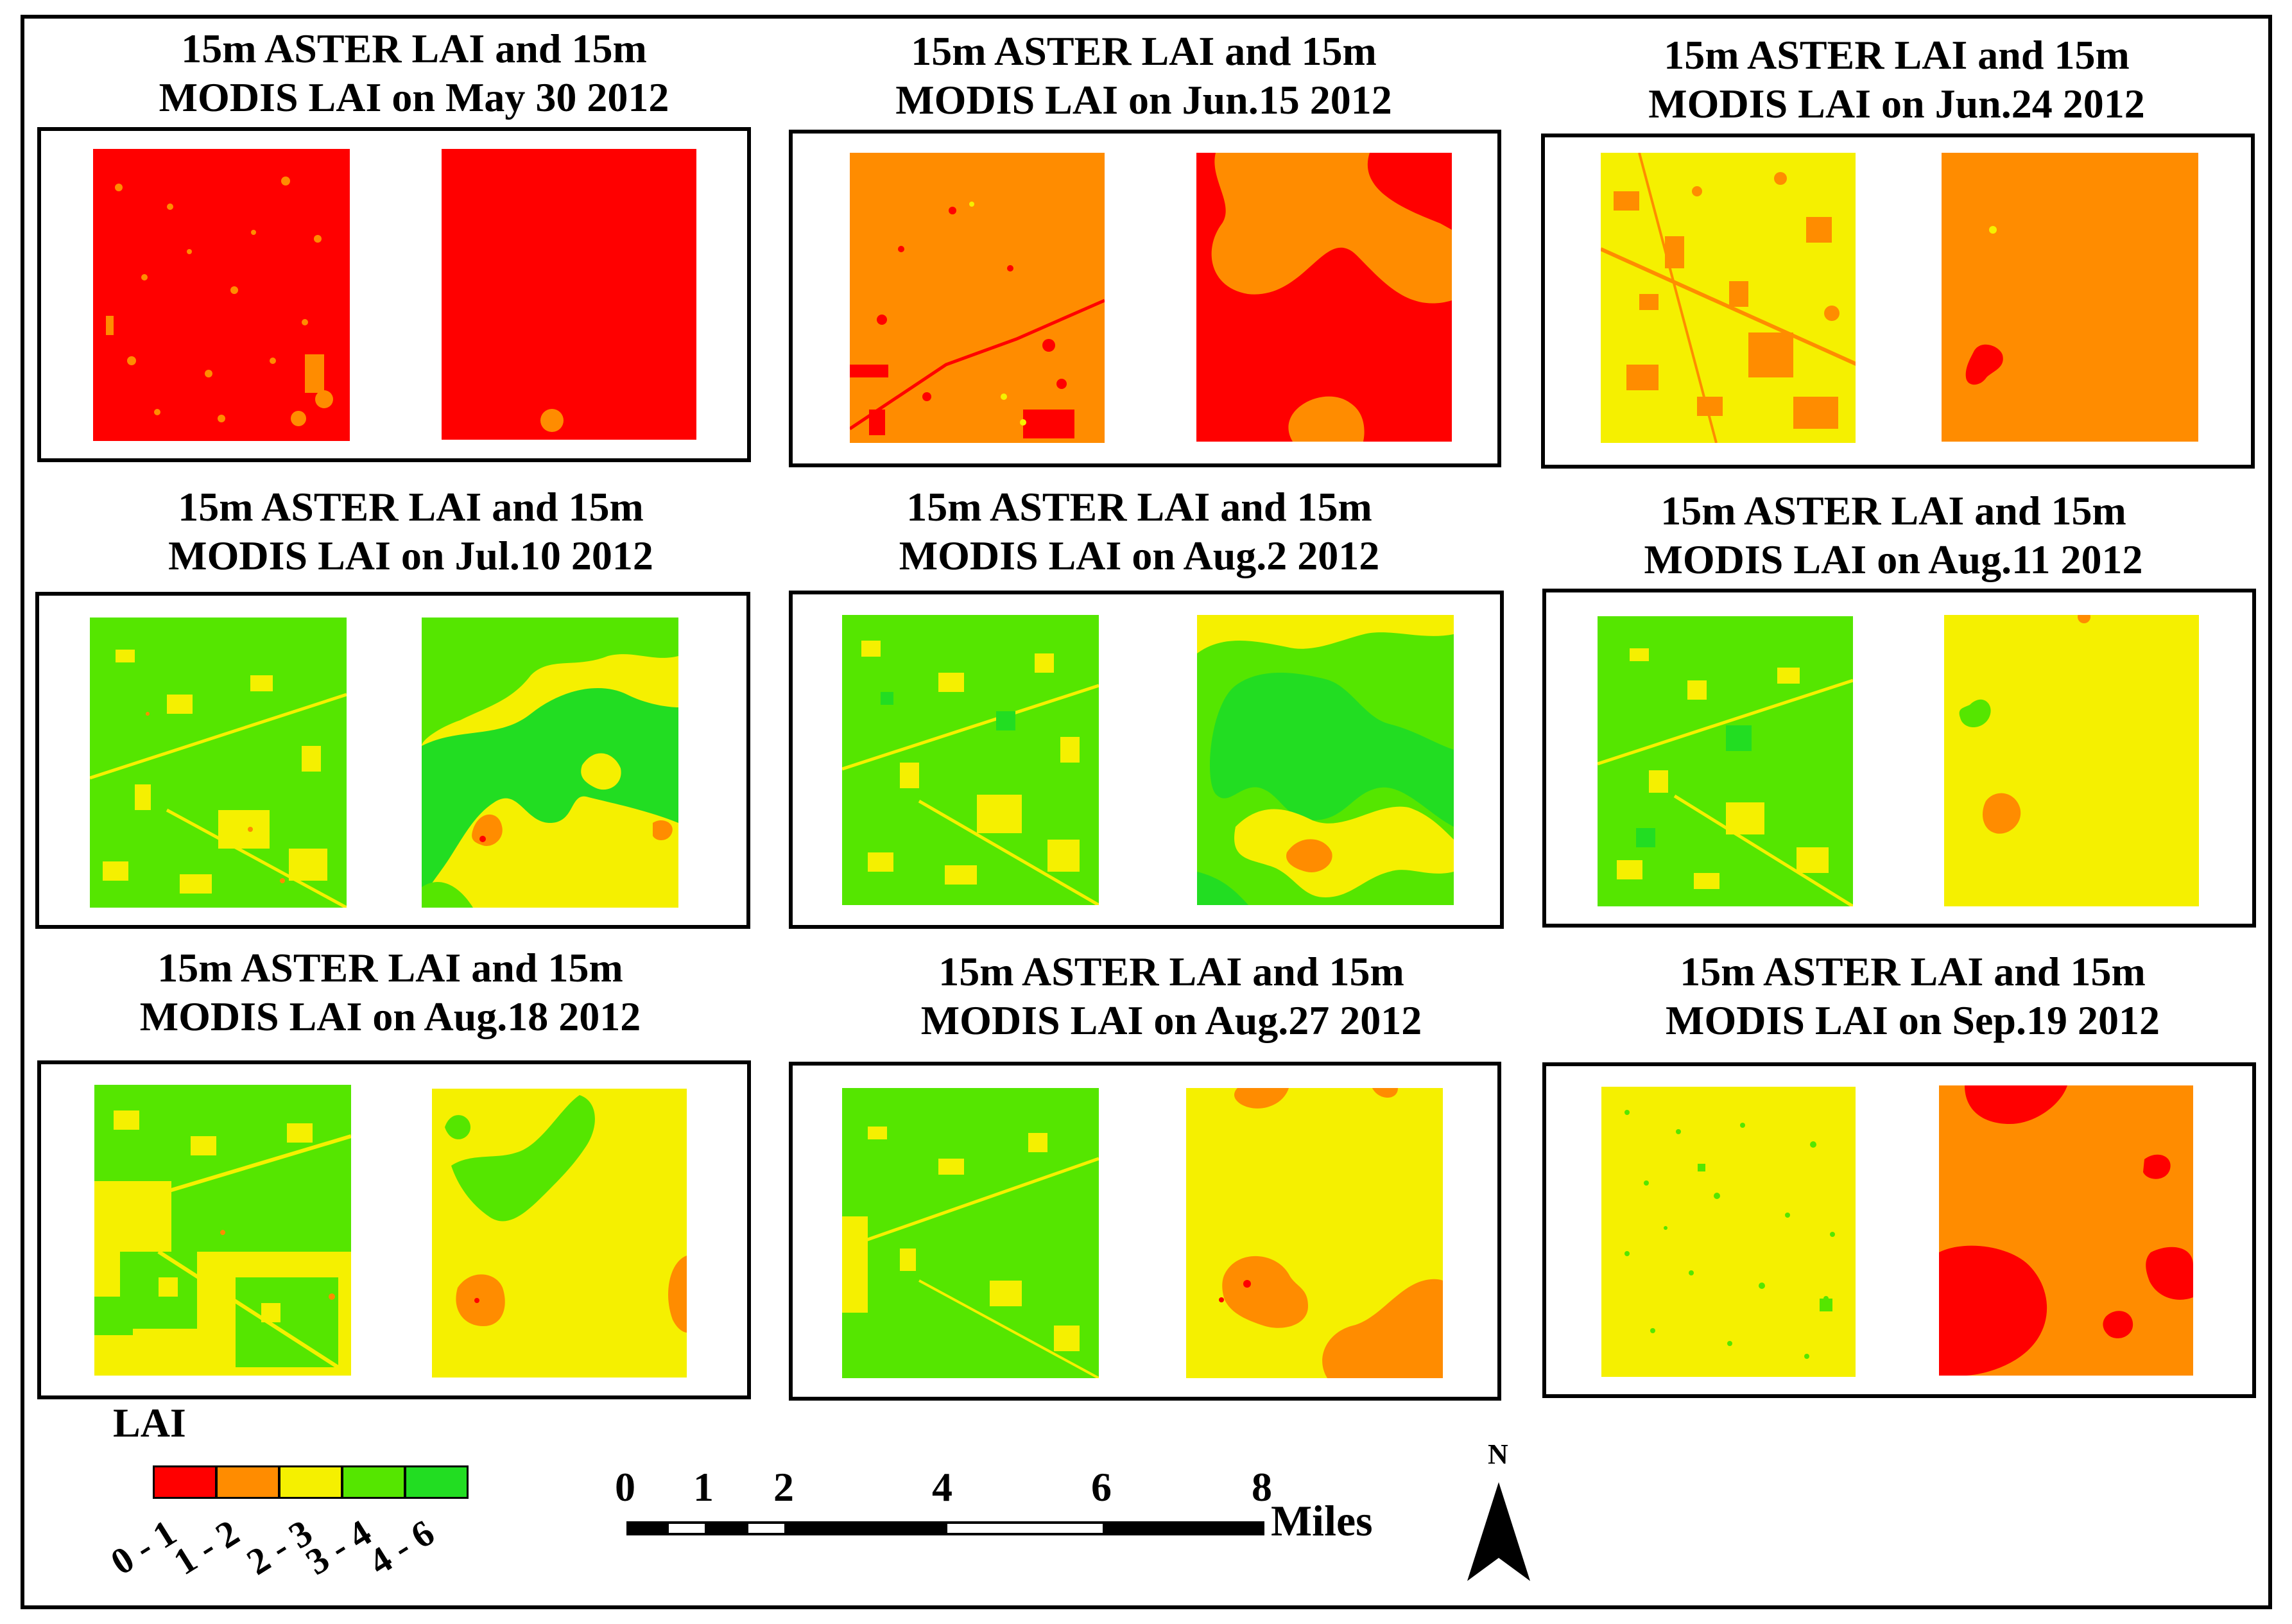  I want to click on aster-lai-map-jun24, so click(1728, 298).